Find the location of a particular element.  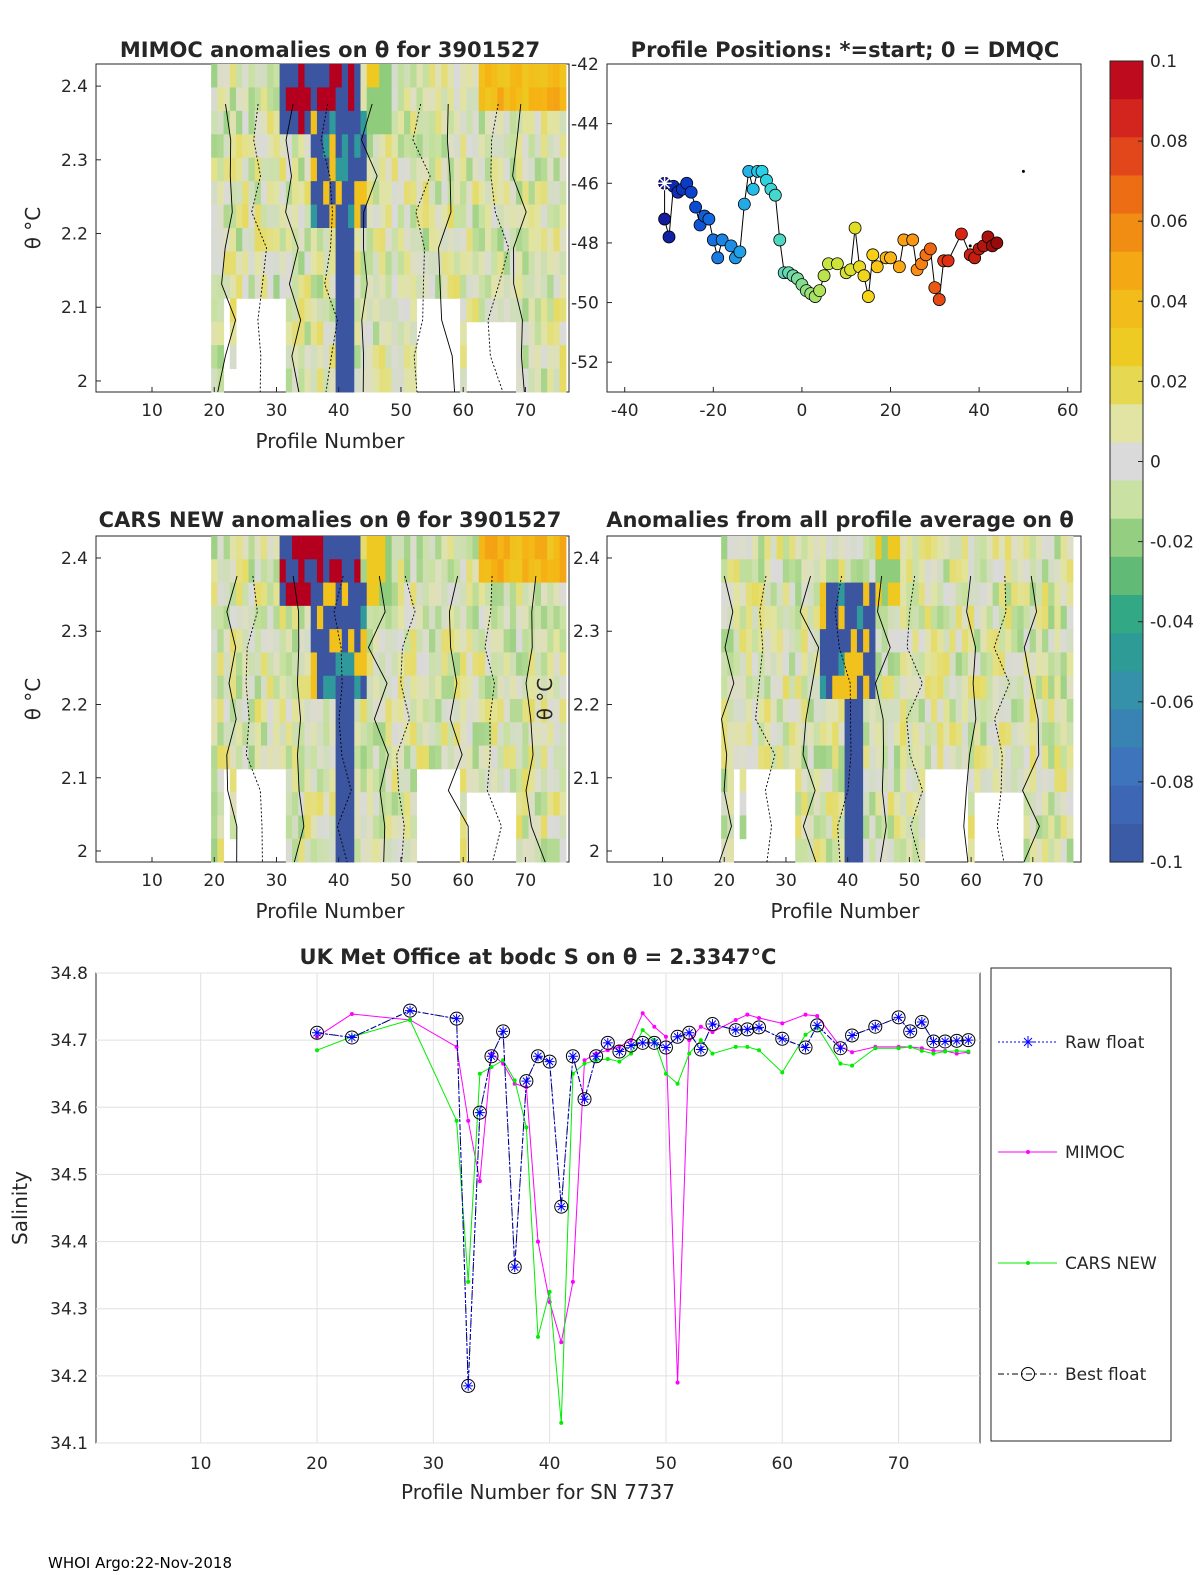

contour-line is located at coordinates (1001, 719).